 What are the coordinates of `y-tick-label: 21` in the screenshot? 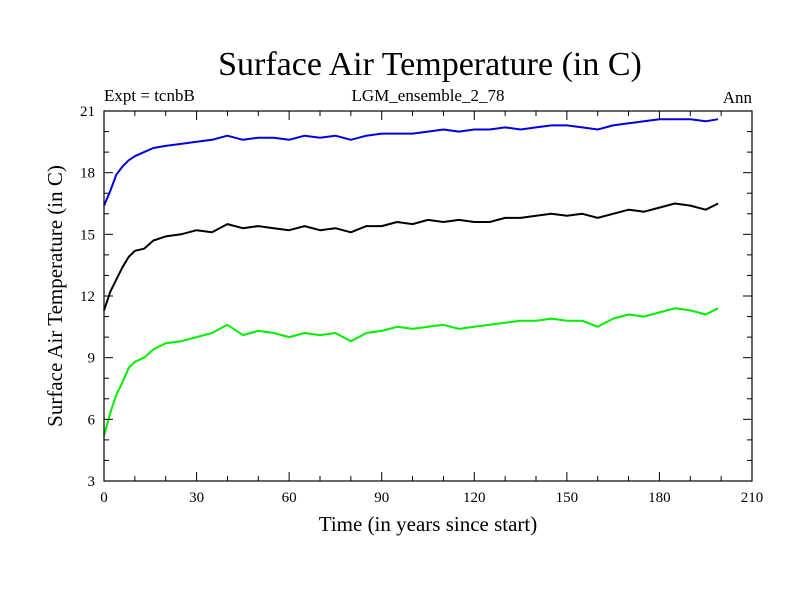 It's located at (87, 112).